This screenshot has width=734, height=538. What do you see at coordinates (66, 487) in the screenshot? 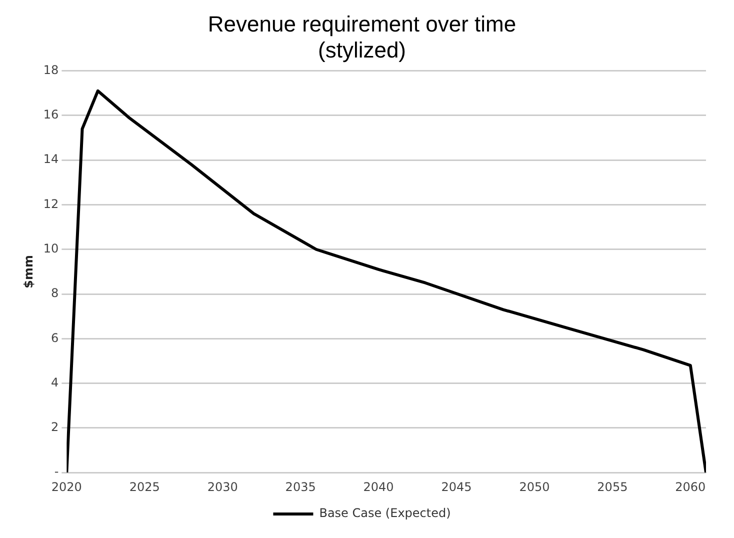
I see `x-tick-label: 2020` at bounding box center [66, 487].